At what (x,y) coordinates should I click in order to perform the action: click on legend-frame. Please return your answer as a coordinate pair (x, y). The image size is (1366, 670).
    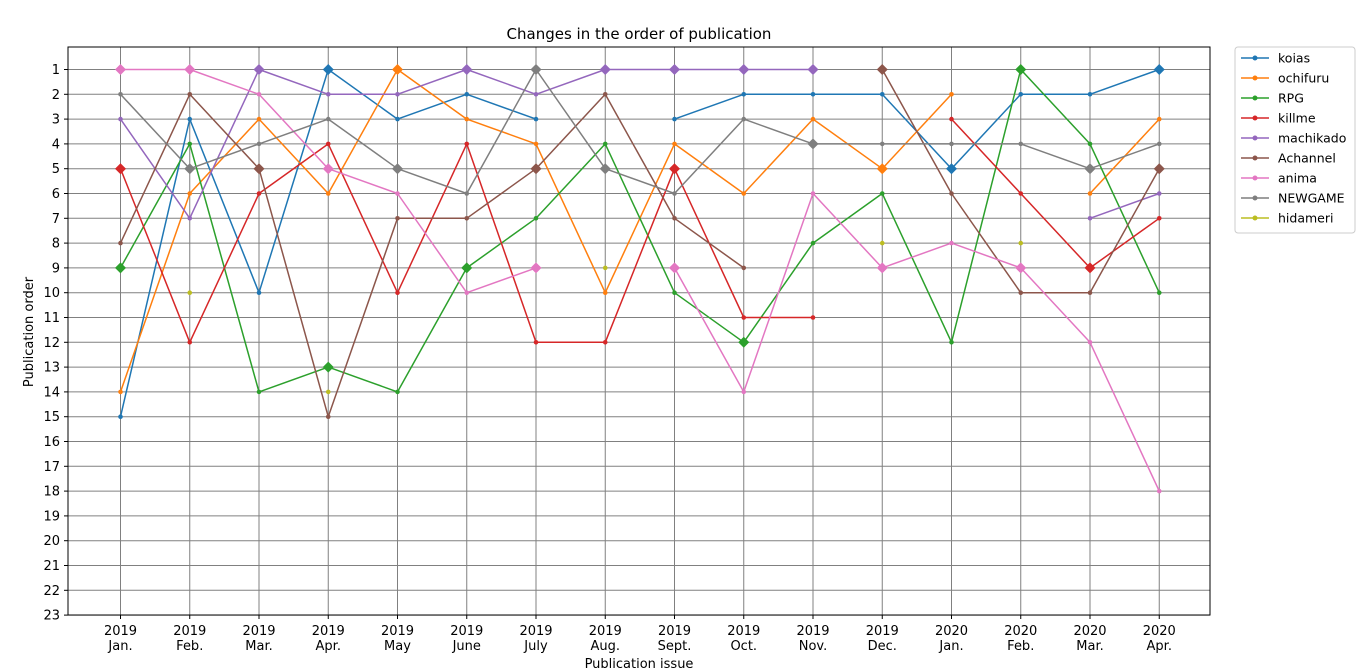
    Looking at the image, I should click on (1295, 140).